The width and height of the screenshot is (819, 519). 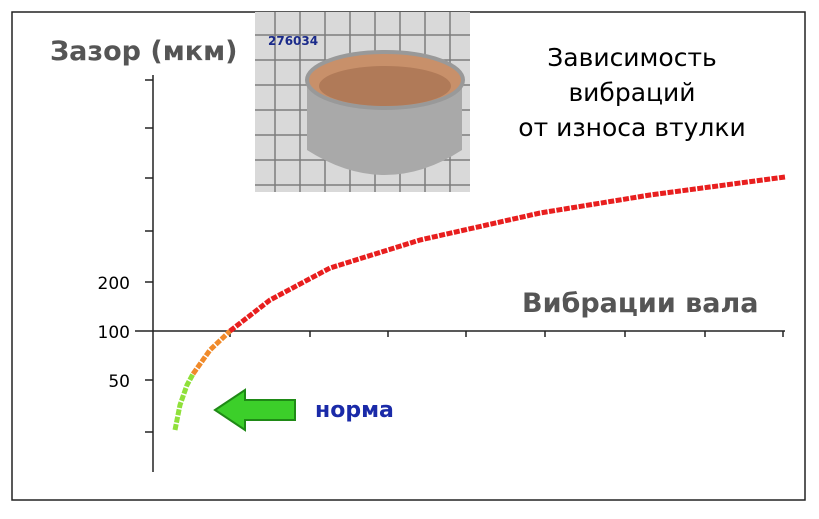 I want to click on photo-label: 276034, so click(x=293, y=41).